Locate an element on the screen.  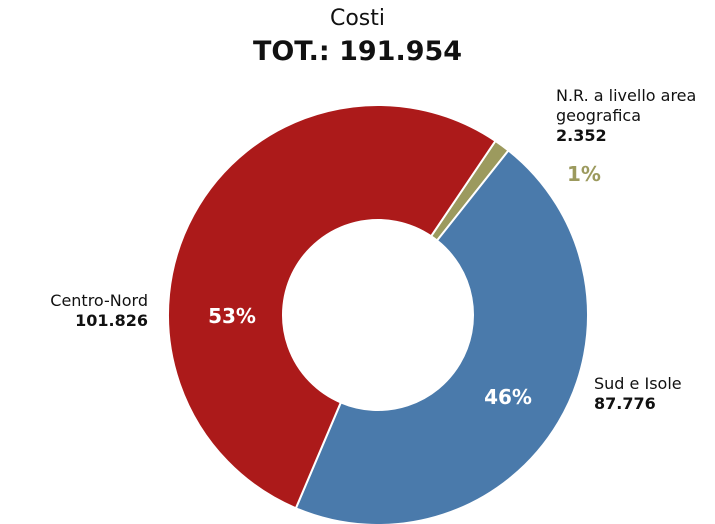
category-label: Sud e Isole is located at coordinates (638, 383).